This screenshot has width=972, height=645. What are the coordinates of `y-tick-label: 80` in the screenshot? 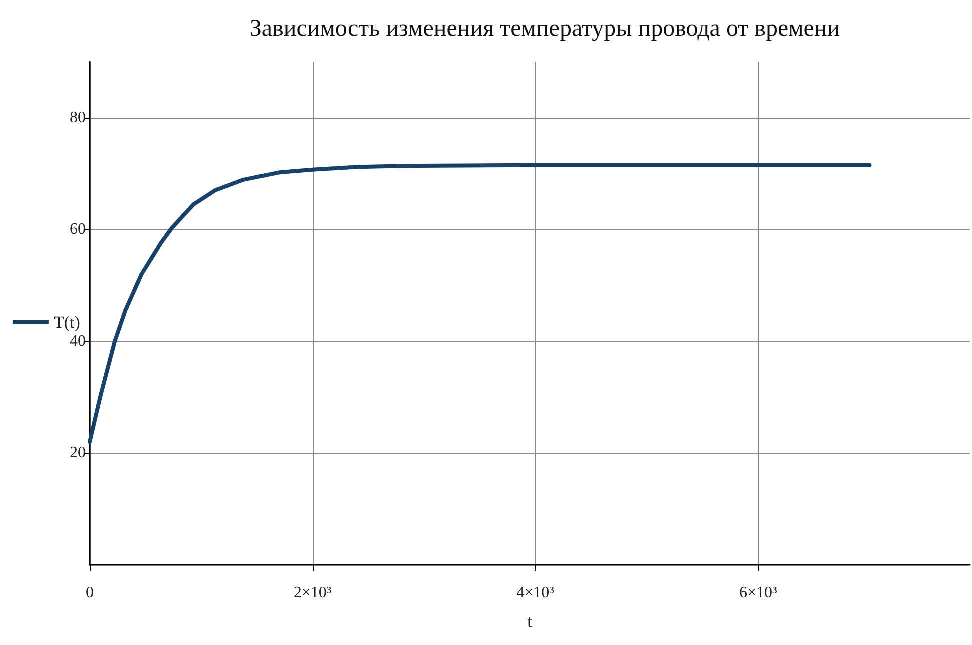 It's located at (78, 117).